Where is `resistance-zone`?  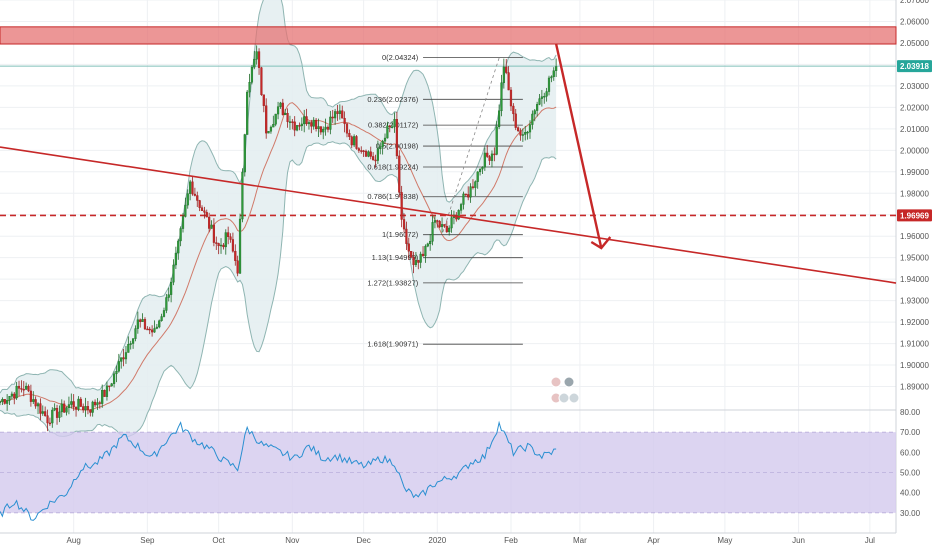 resistance-zone is located at coordinates (448, 35).